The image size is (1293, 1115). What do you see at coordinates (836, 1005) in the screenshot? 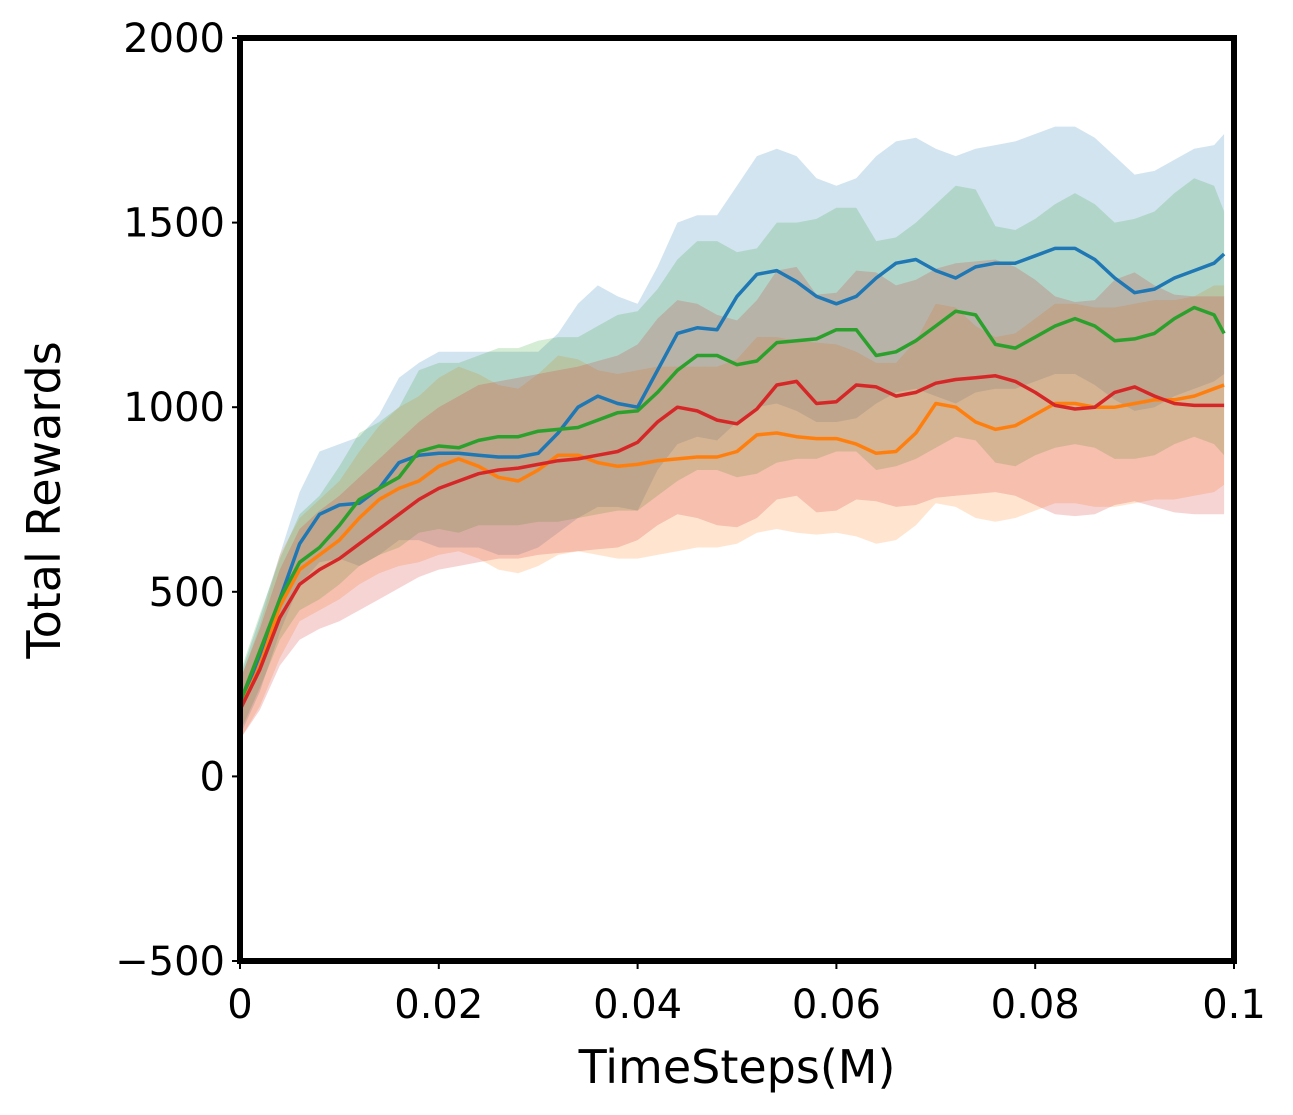
I see `x-tick-label: 0.06` at bounding box center [836, 1005].